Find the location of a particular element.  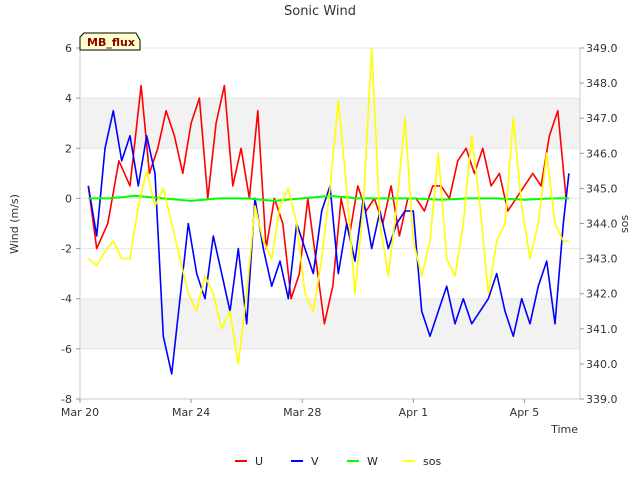

y-tick-label-right: 346.0 is located at coordinates (602, 153).